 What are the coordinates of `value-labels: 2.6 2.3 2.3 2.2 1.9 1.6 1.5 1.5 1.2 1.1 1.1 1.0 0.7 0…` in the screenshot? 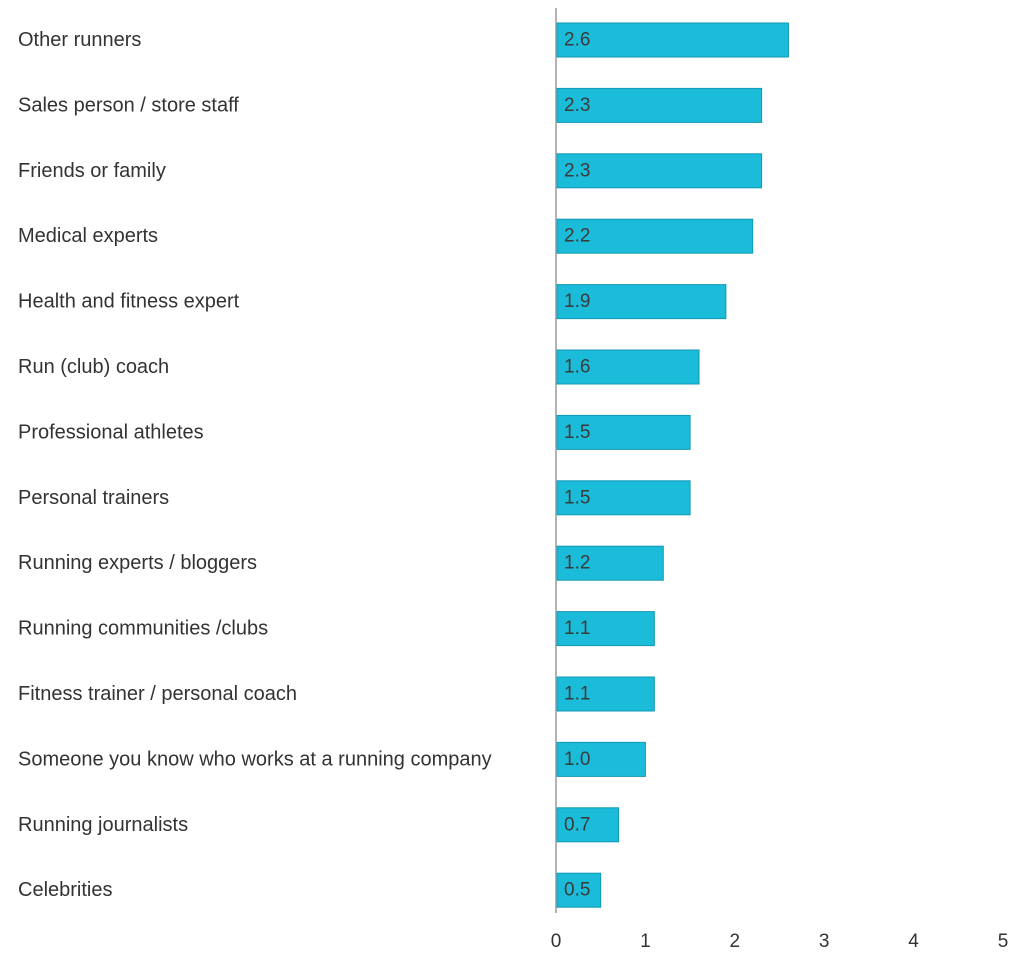 It's located at (577, 465).